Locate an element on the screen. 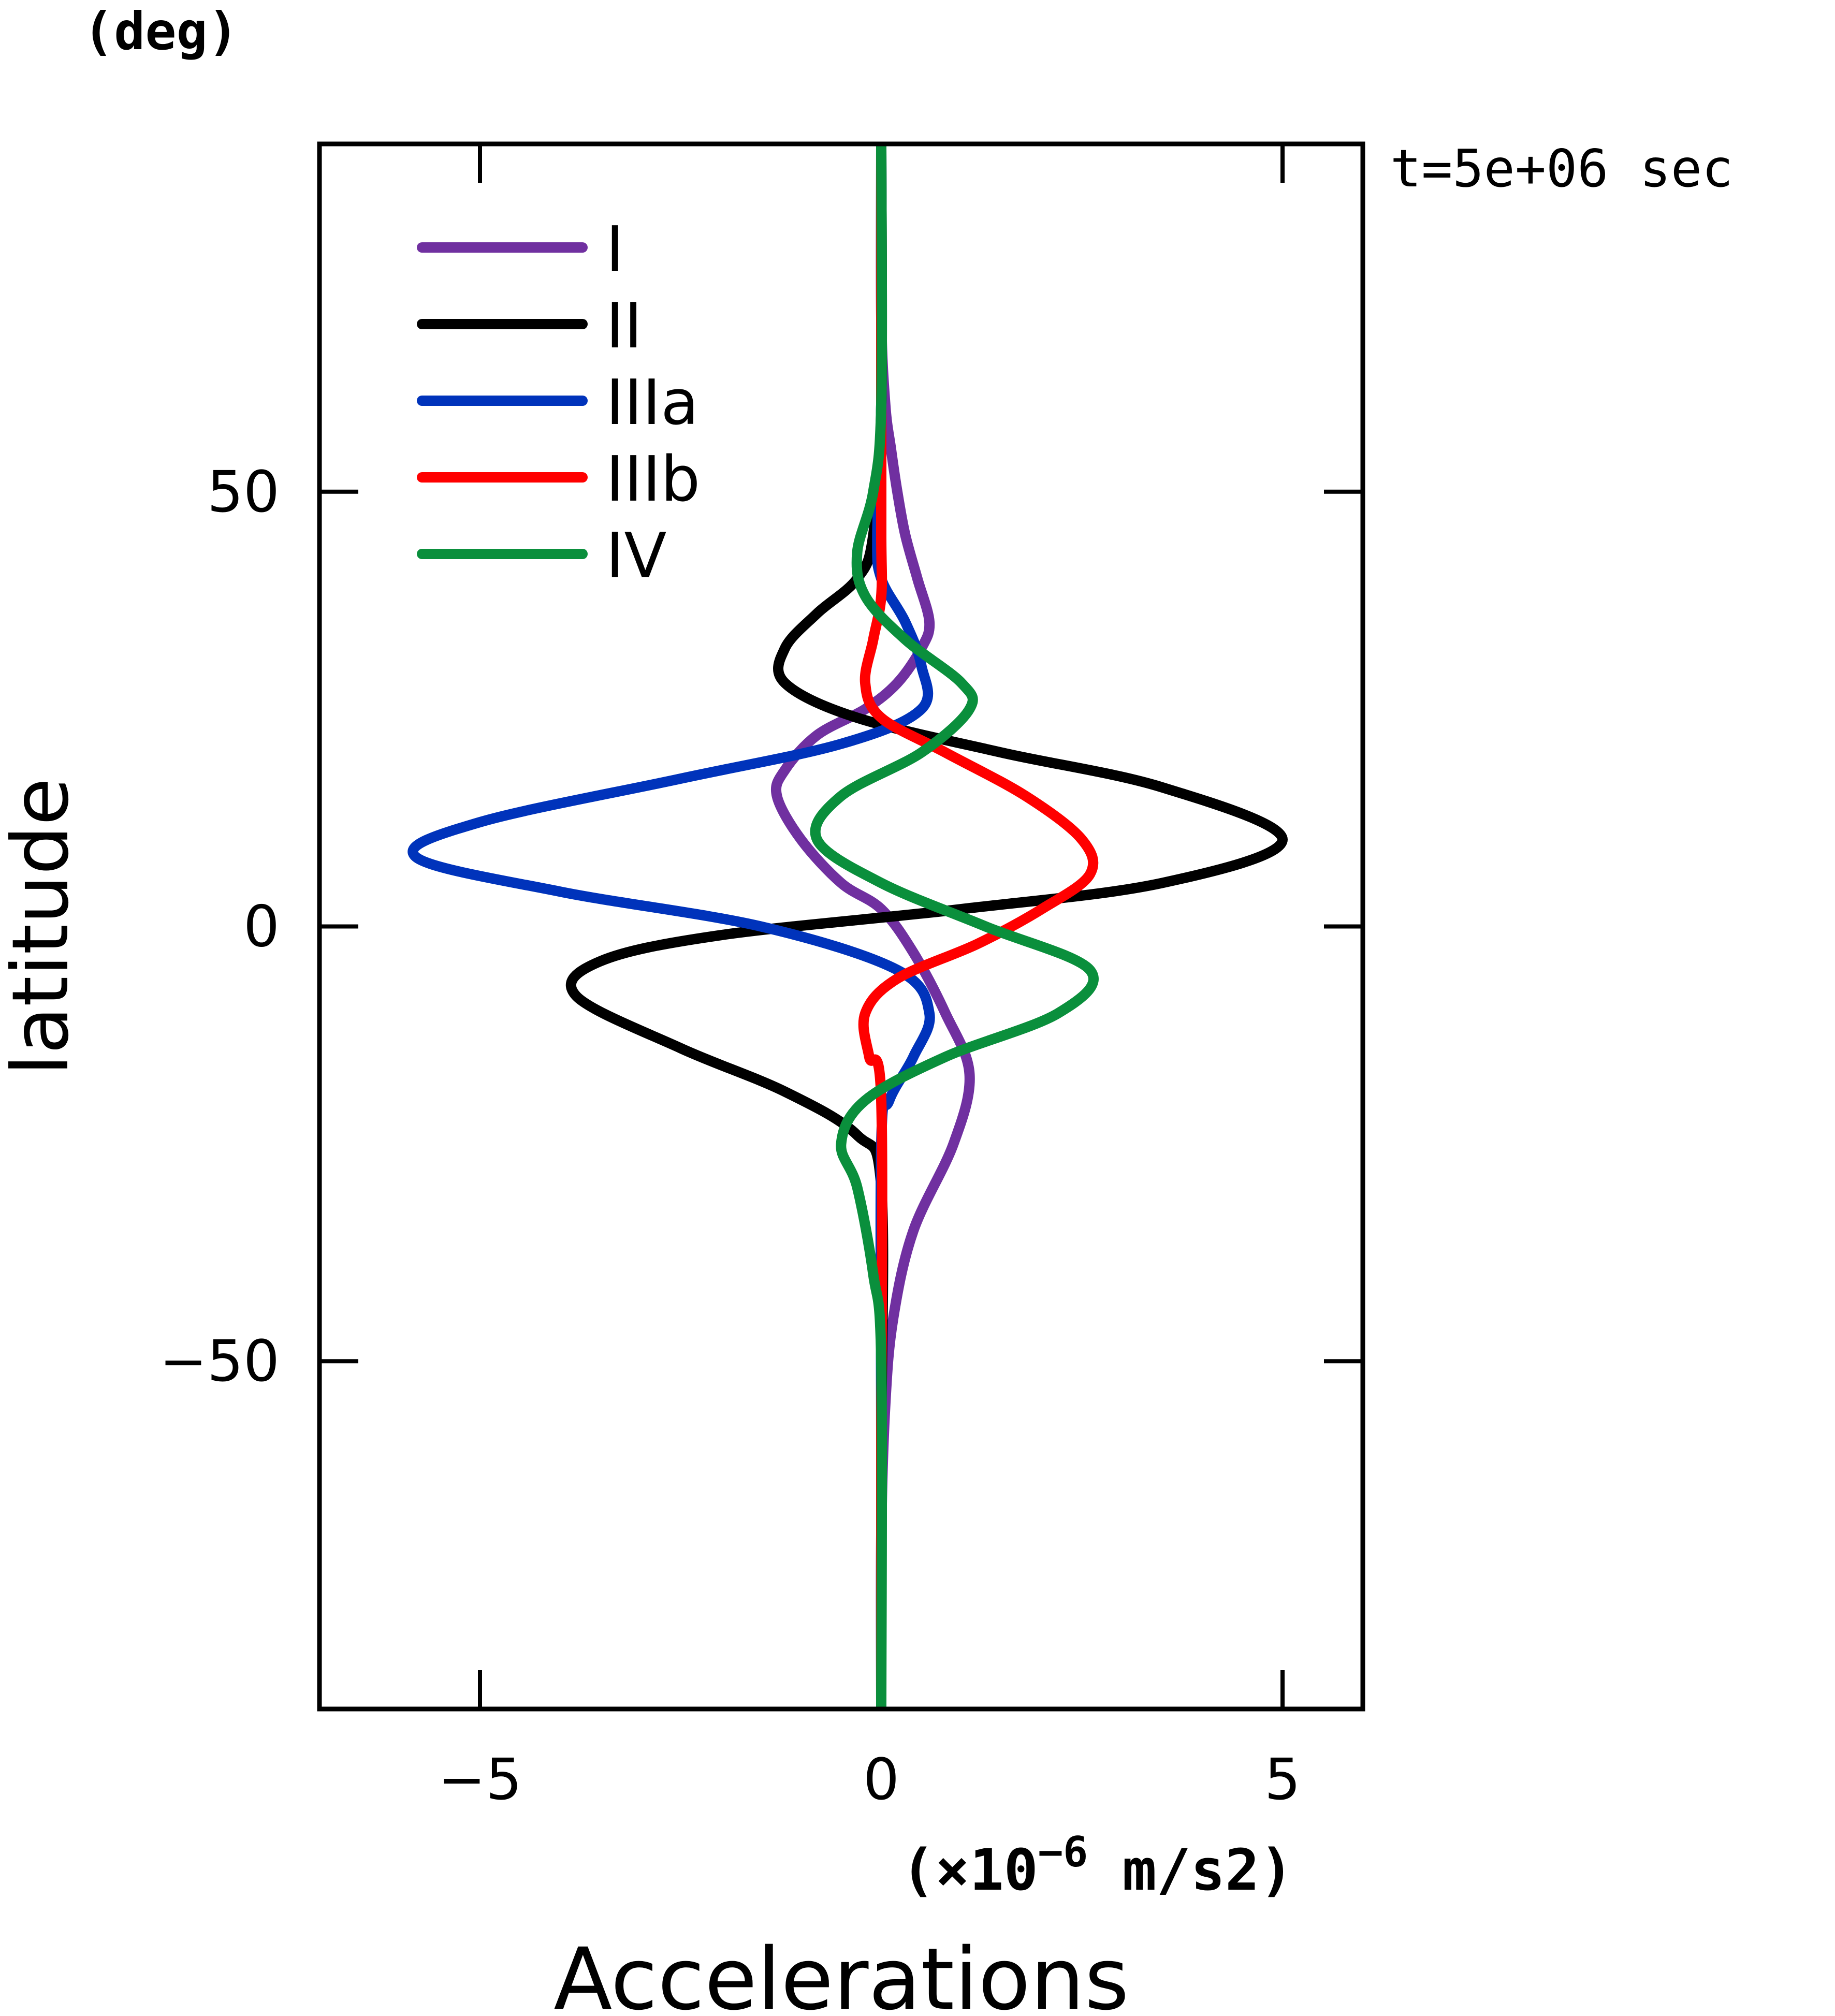  x-axis-label: Accelerations is located at coordinates (842, 1973).